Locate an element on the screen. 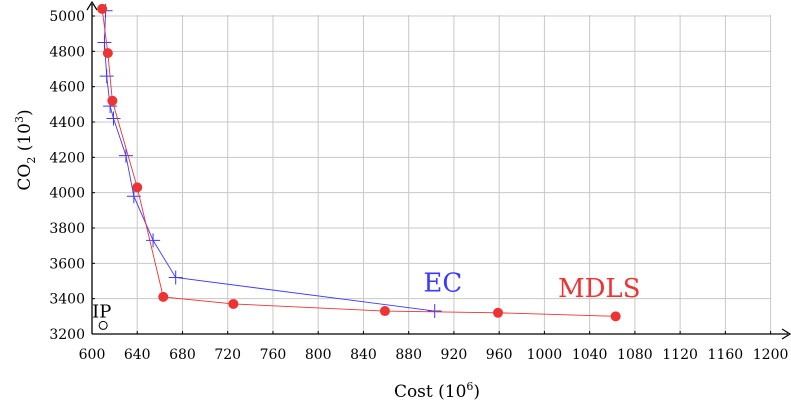 This screenshot has width=791, height=406. y-tick-label: 4600 is located at coordinates (67, 88).